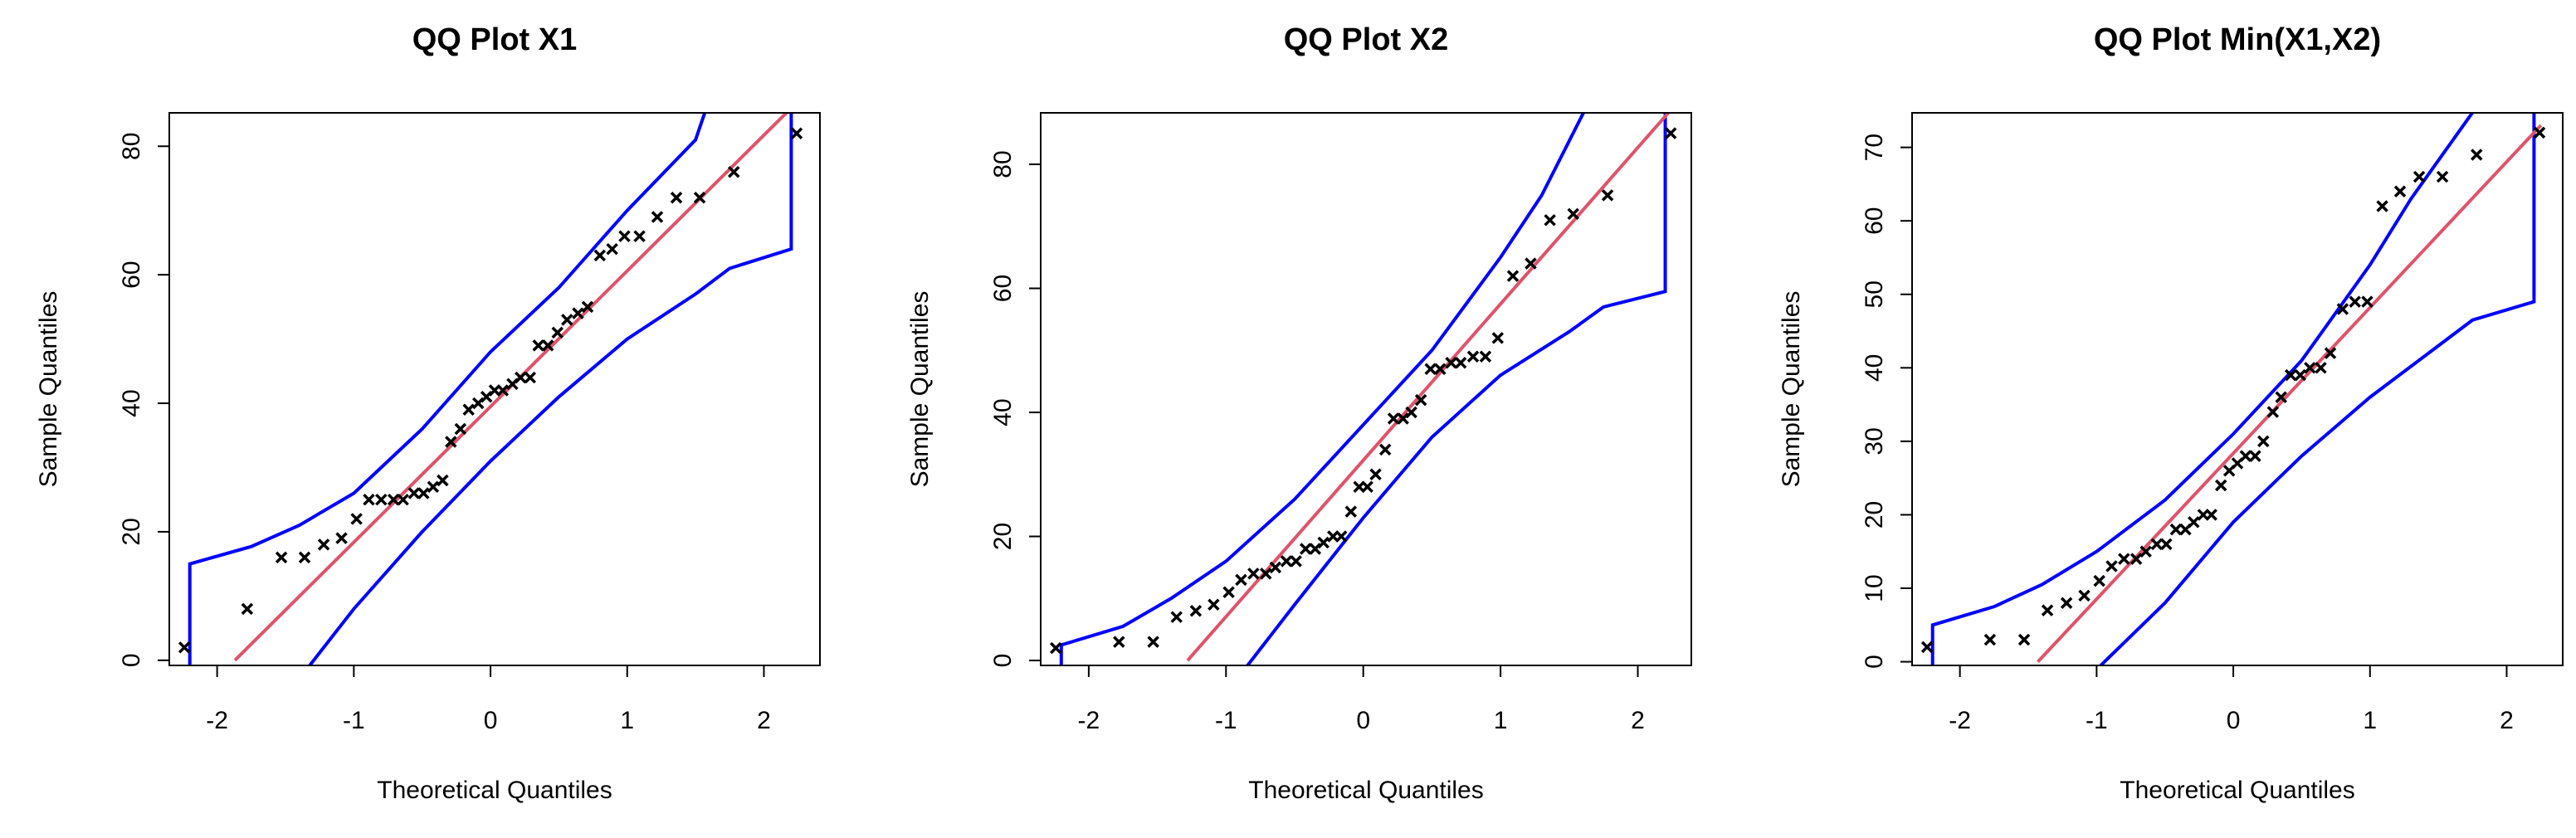 The width and height of the screenshot is (2576, 838). Describe the element at coordinates (354, 720) in the screenshot. I see `x-tick-label: -1` at that location.